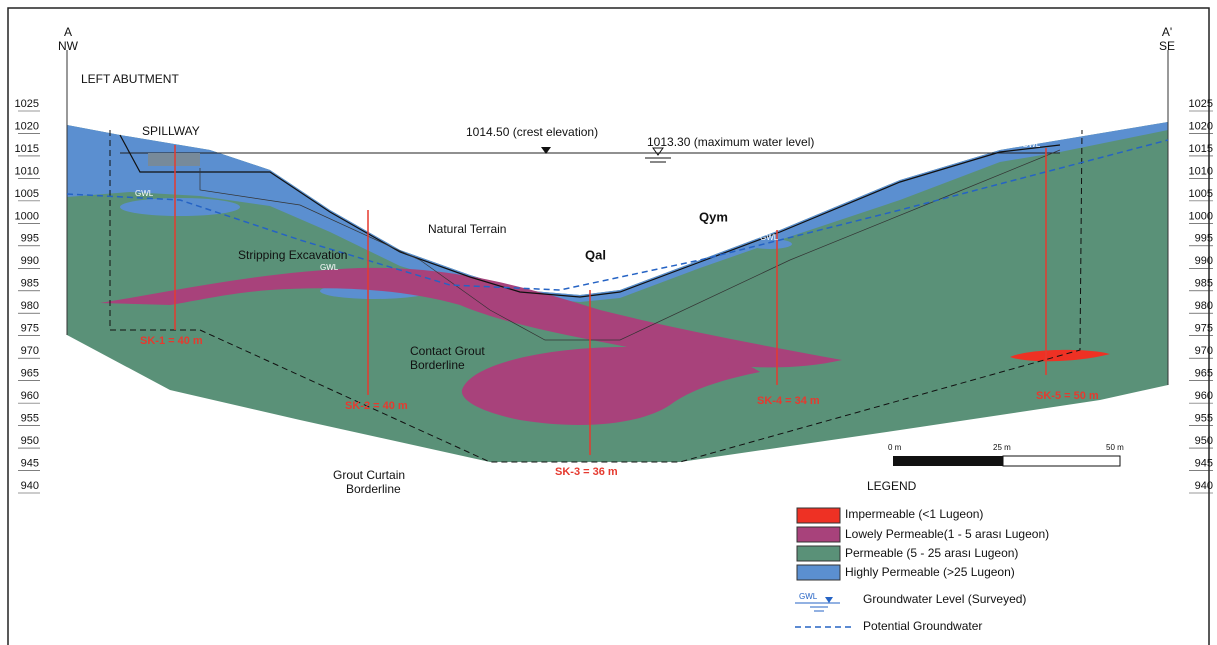 Image resolution: width=1217 pixels, height=645 pixels. What do you see at coordinates (595, 254) in the screenshot?
I see `unit-label: Qal` at bounding box center [595, 254].